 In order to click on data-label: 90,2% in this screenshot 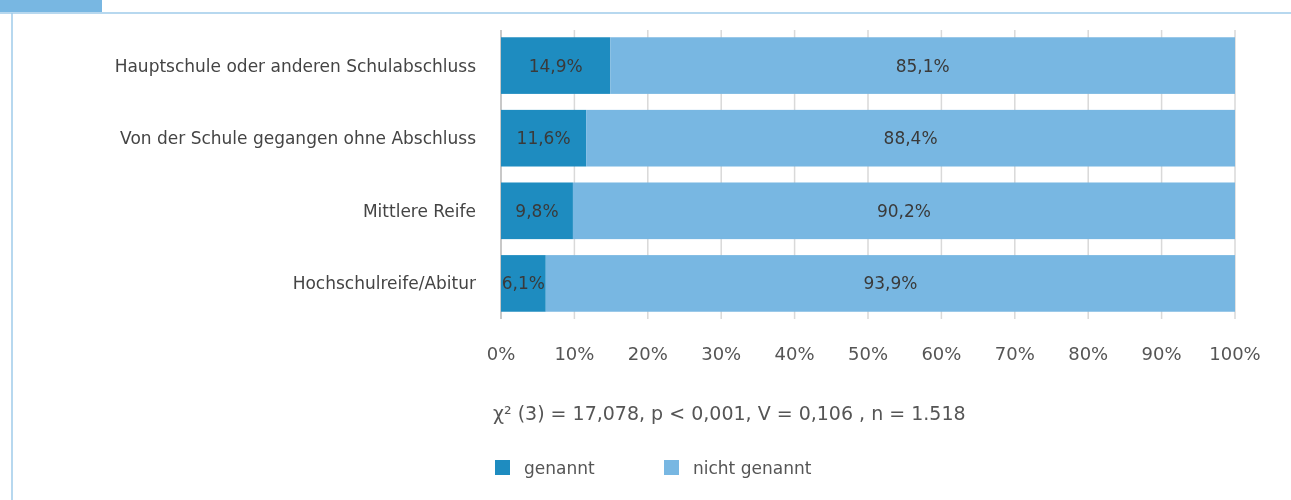, I will do `click(903, 210)`.